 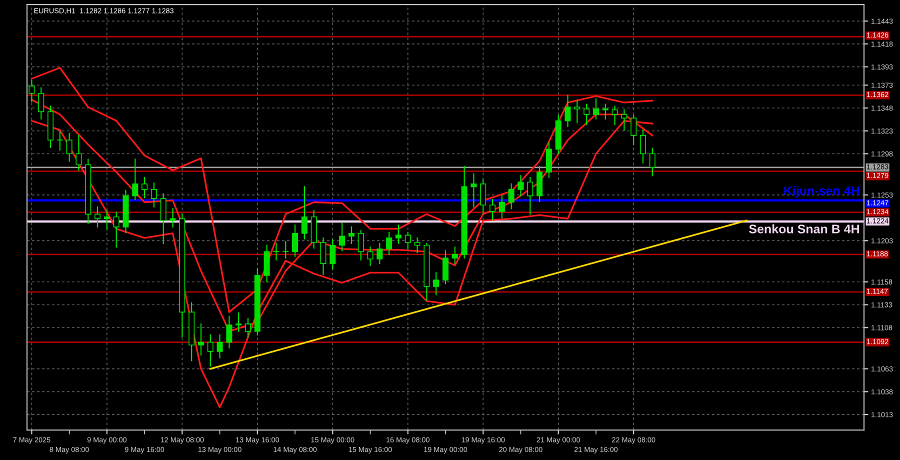 What do you see at coordinates (821, 192) in the screenshot?
I see `annotation: Kijun-sen 4H` at bounding box center [821, 192].